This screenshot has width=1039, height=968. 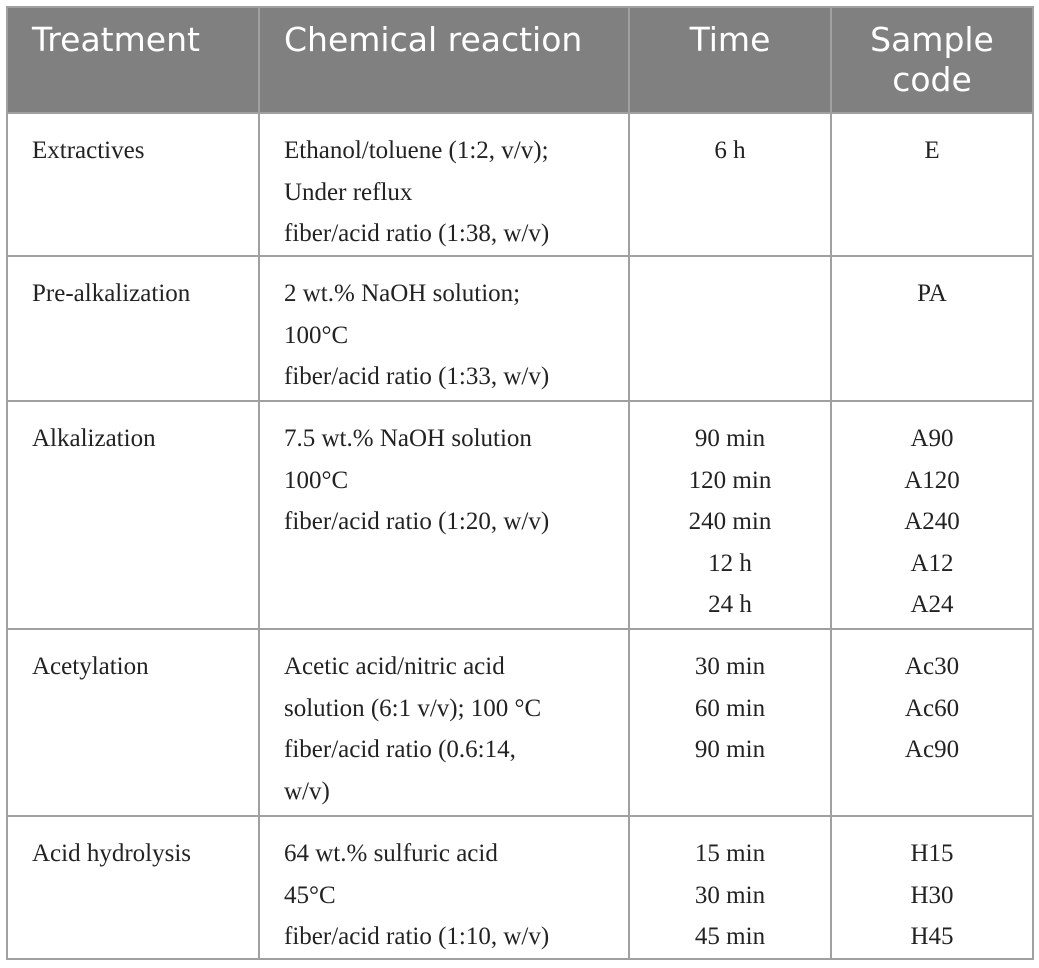 I want to click on cell-line: A12, so click(x=932, y=563).